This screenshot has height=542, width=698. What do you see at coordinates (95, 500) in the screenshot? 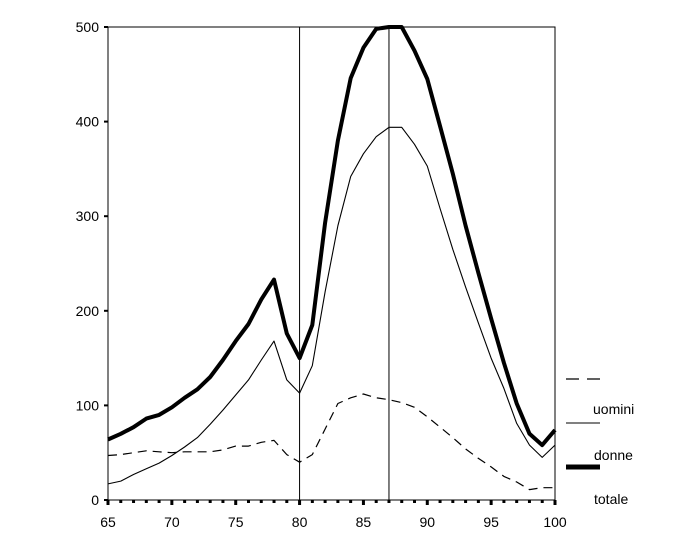
I see `y-tick-label: 0` at bounding box center [95, 500].